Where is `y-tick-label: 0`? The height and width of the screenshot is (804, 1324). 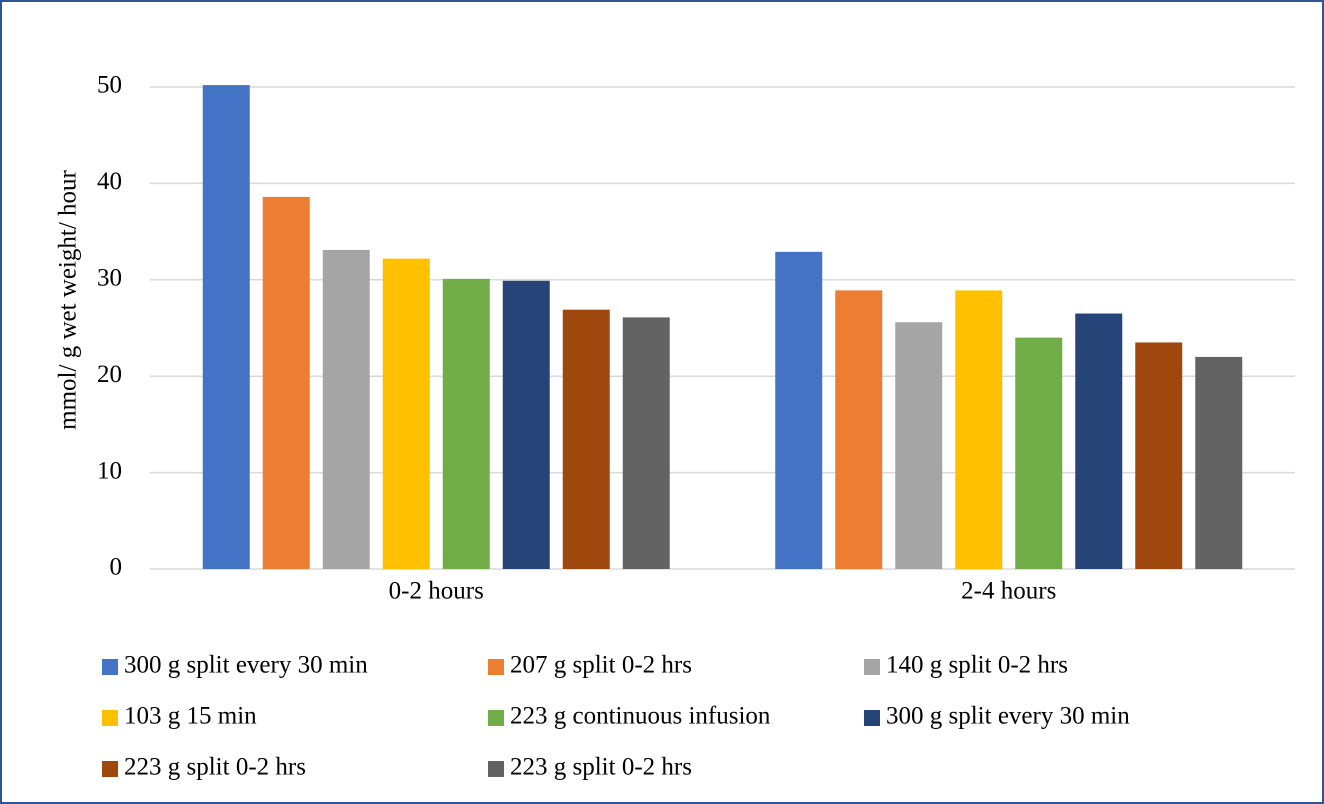
y-tick-label: 0 is located at coordinates (116, 567).